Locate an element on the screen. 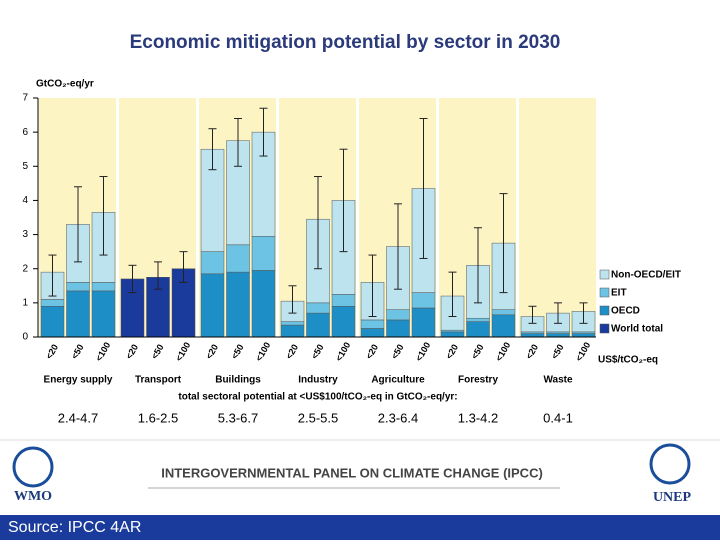 This screenshot has width=720, height=545. y-tick-label: 3 is located at coordinates (25, 234).